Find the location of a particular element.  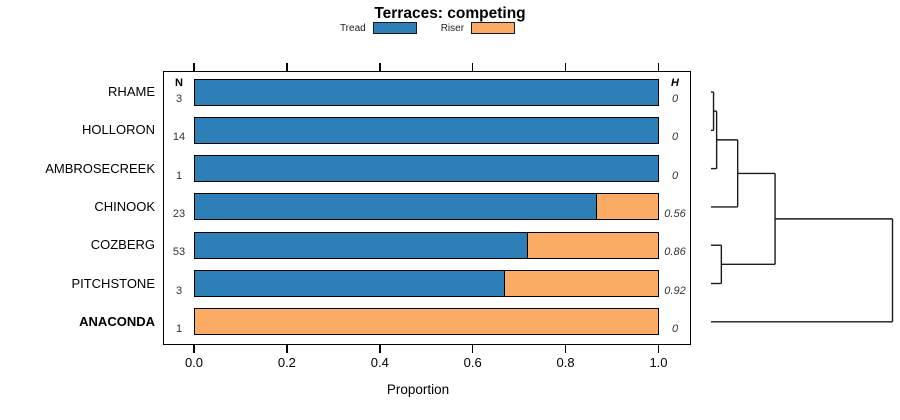

n-value: 53 is located at coordinates (179, 252).